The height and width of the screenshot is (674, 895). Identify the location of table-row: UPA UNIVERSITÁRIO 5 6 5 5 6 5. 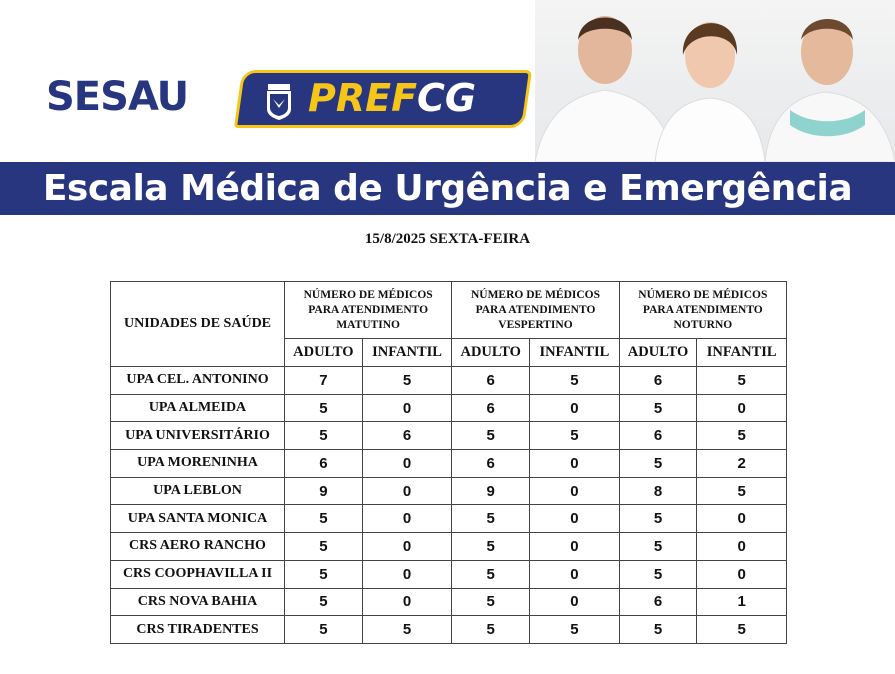
(448, 436).